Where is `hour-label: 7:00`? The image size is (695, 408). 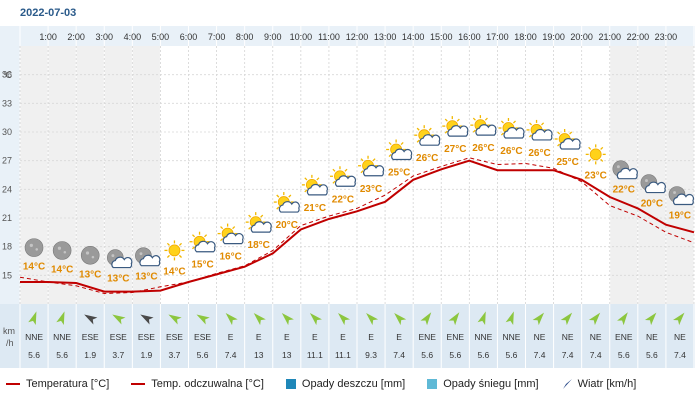 hour-label: 7:00 is located at coordinates (217, 37).